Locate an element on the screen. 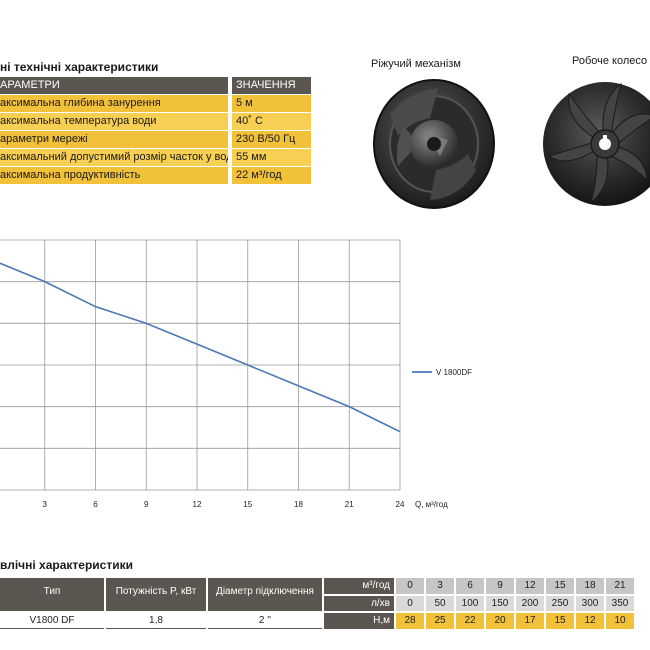  unit-m3h-label: м³/год is located at coordinates (359, 586).